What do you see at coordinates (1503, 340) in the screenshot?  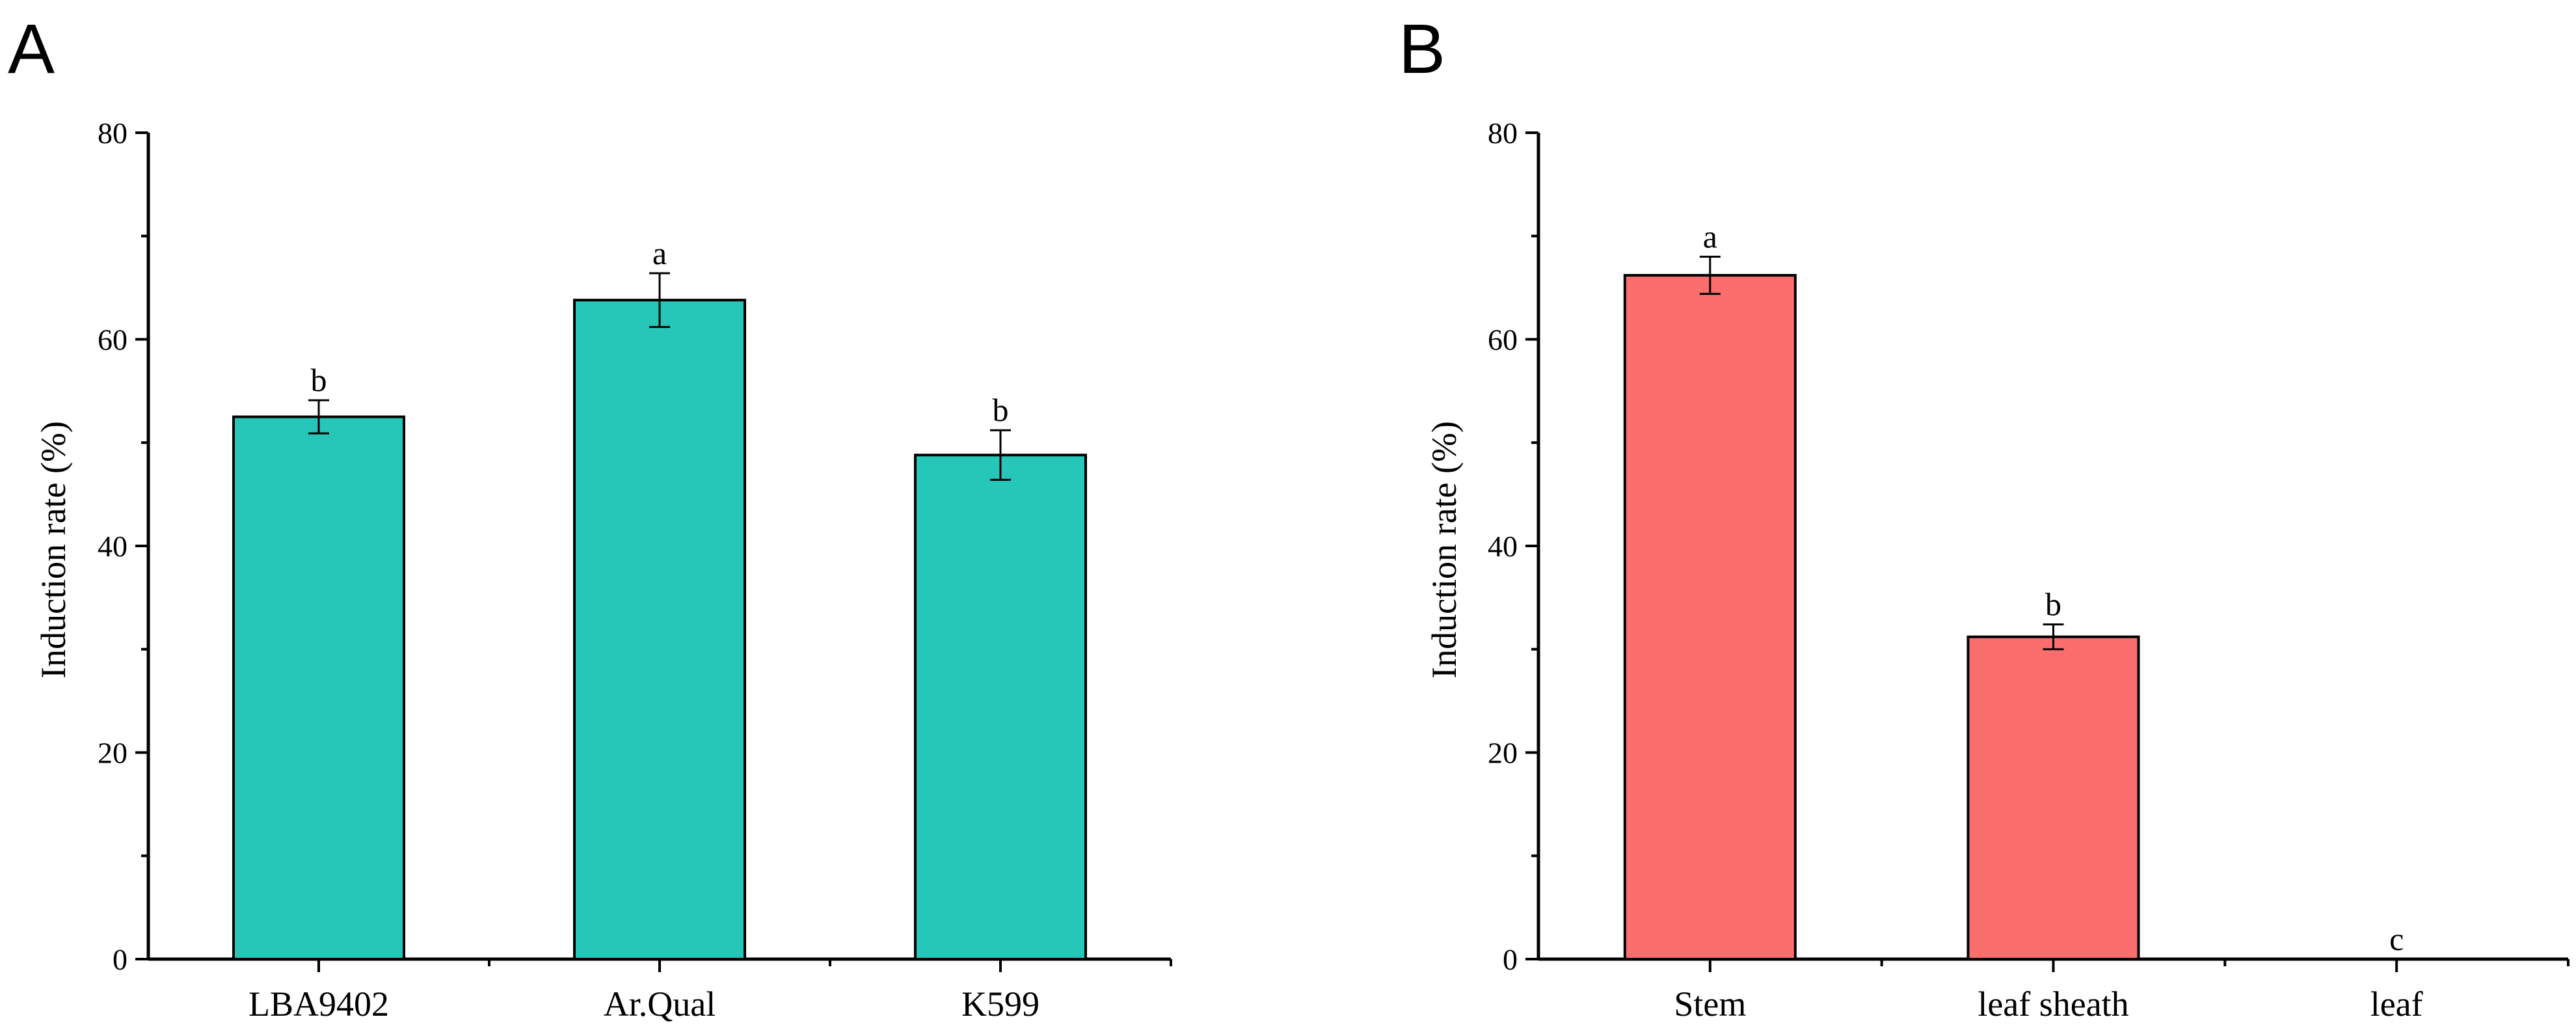 I see `panel-b-y-tick-label: 60` at bounding box center [1503, 340].